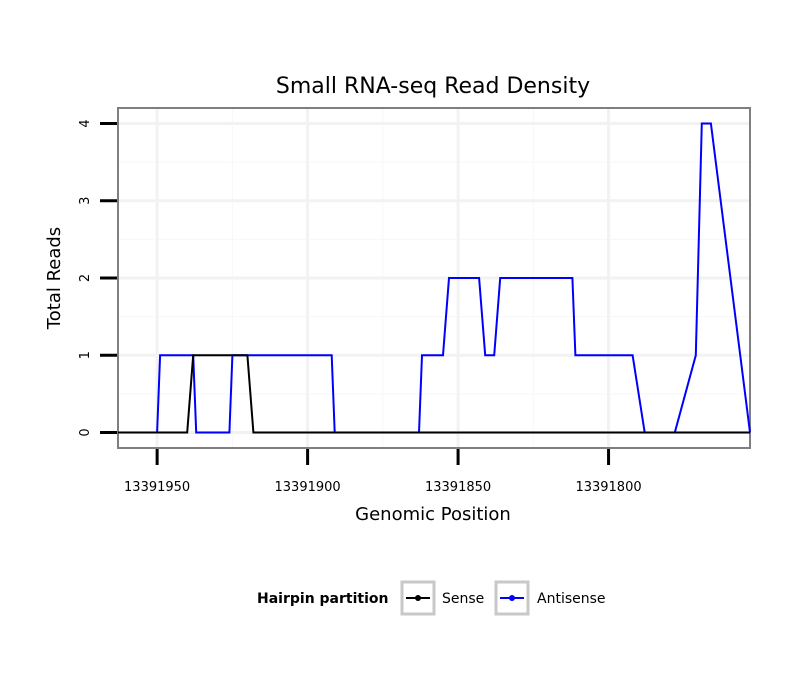  What do you see at coordinates (97, 278) in the screenshot?
I see `y-axis: 0 1 2 3 4` at bounding box center [97, 278].